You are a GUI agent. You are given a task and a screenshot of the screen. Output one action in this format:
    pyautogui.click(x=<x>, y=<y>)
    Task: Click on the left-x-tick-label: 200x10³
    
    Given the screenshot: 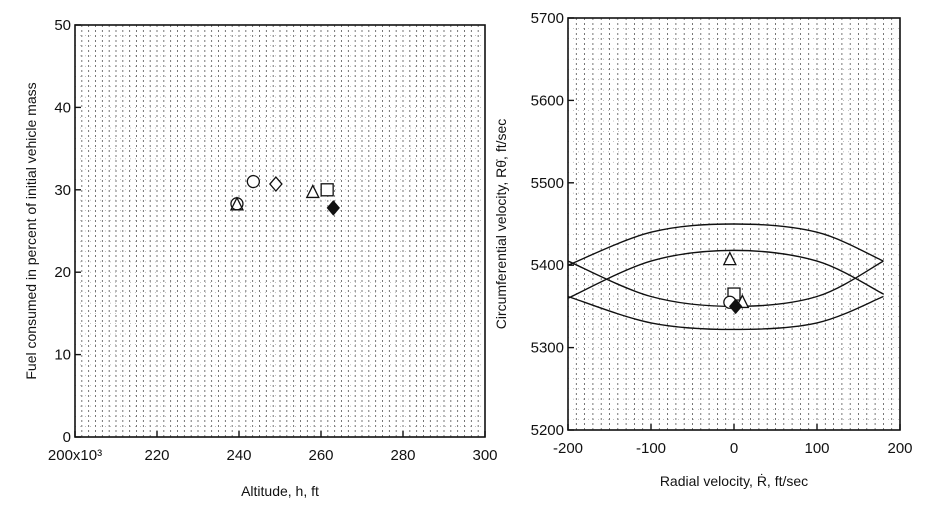 What is the action you would take?
    pyautogui.click(x=75, y=455)
    